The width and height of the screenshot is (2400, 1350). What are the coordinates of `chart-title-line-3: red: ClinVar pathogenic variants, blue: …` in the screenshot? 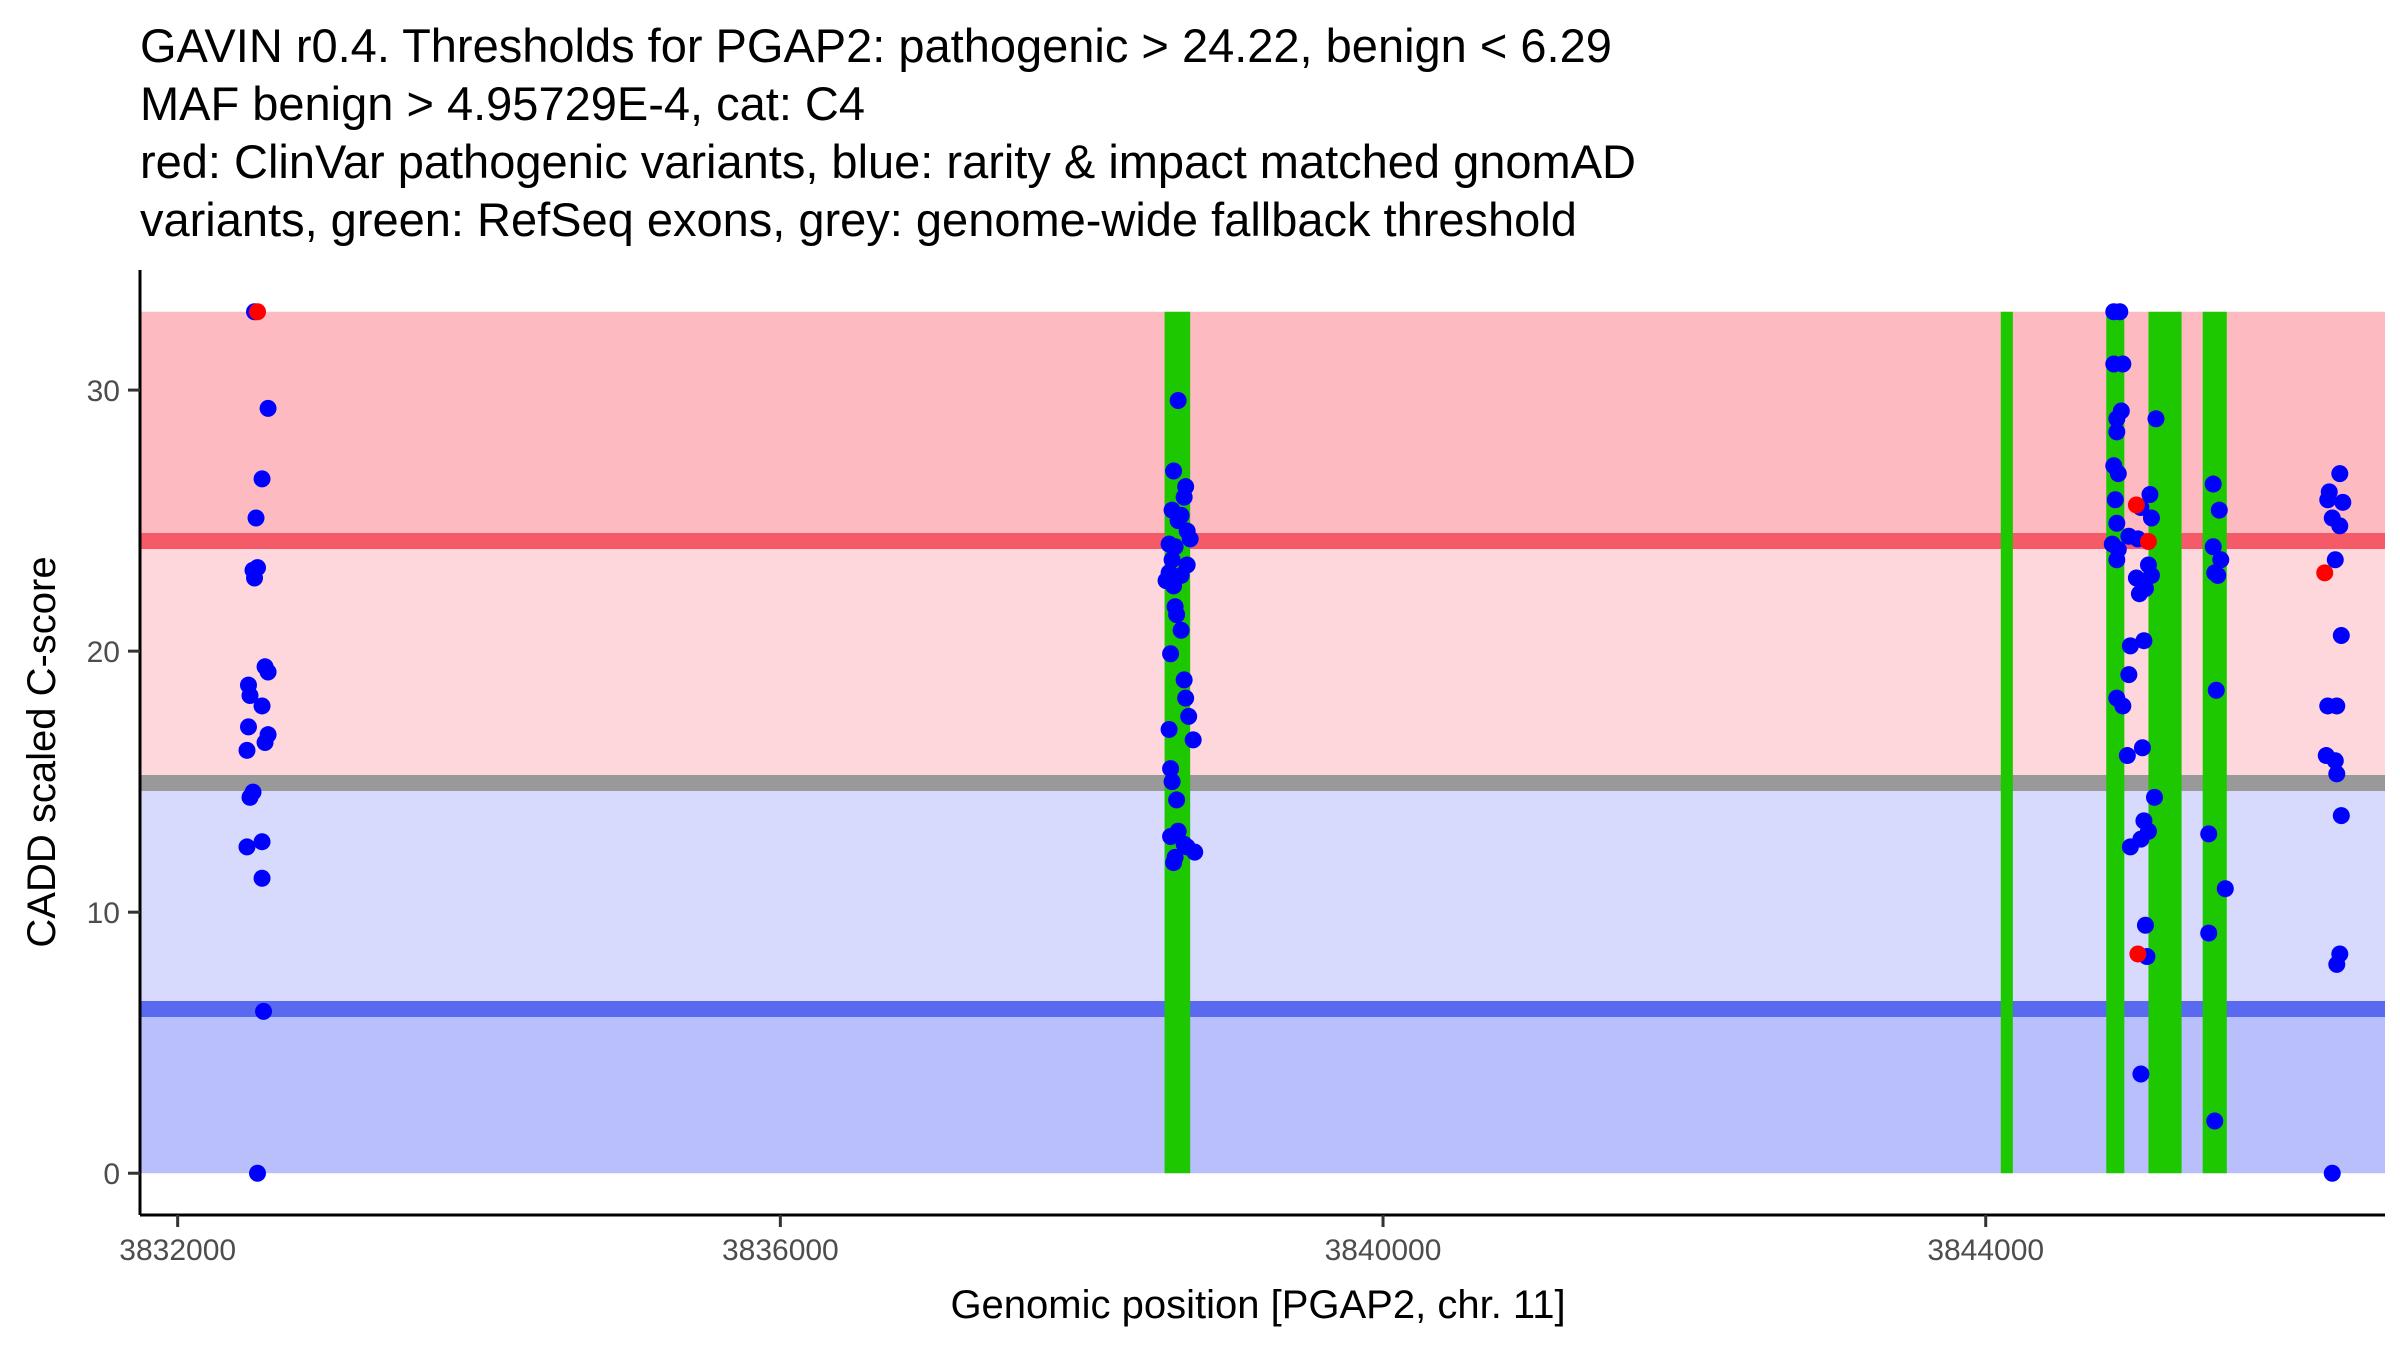 It's located at (888, 161).